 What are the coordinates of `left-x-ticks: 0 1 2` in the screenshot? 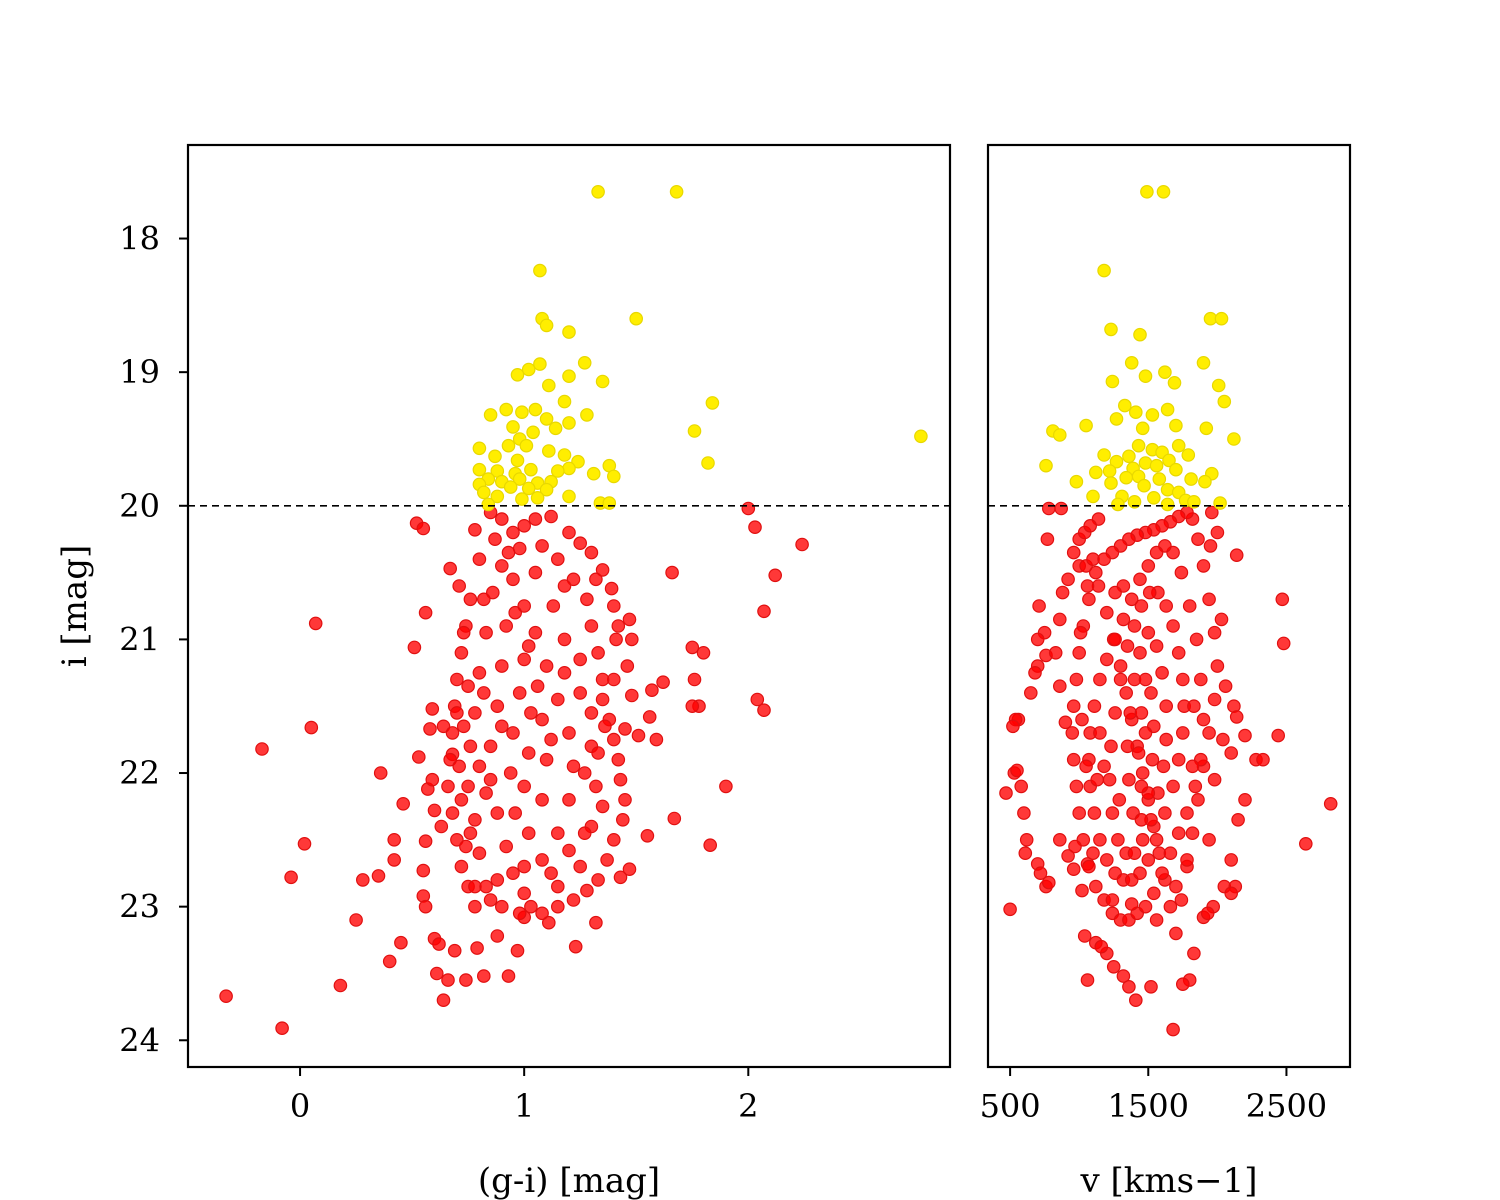 It's located at (524, 1096).